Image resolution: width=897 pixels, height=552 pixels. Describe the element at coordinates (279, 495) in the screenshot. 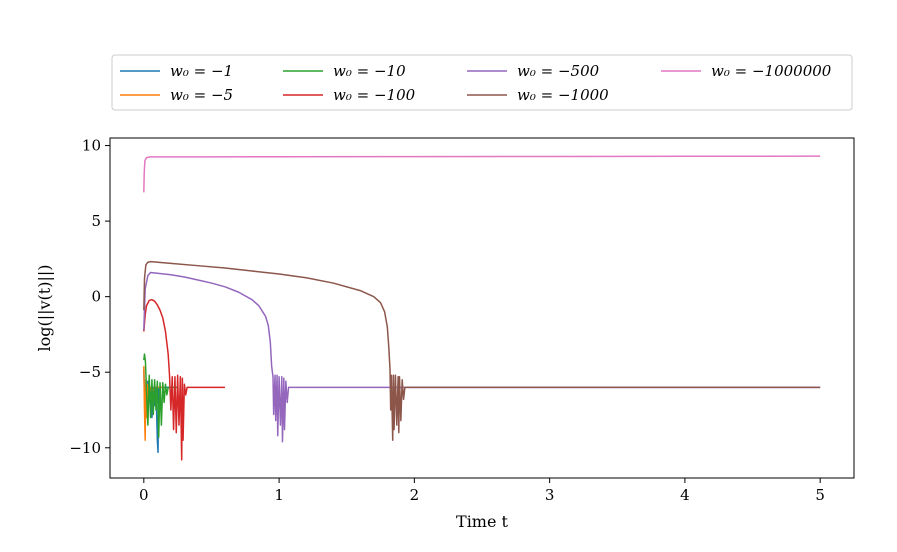

I see `x-tick-label: 1` at that location.